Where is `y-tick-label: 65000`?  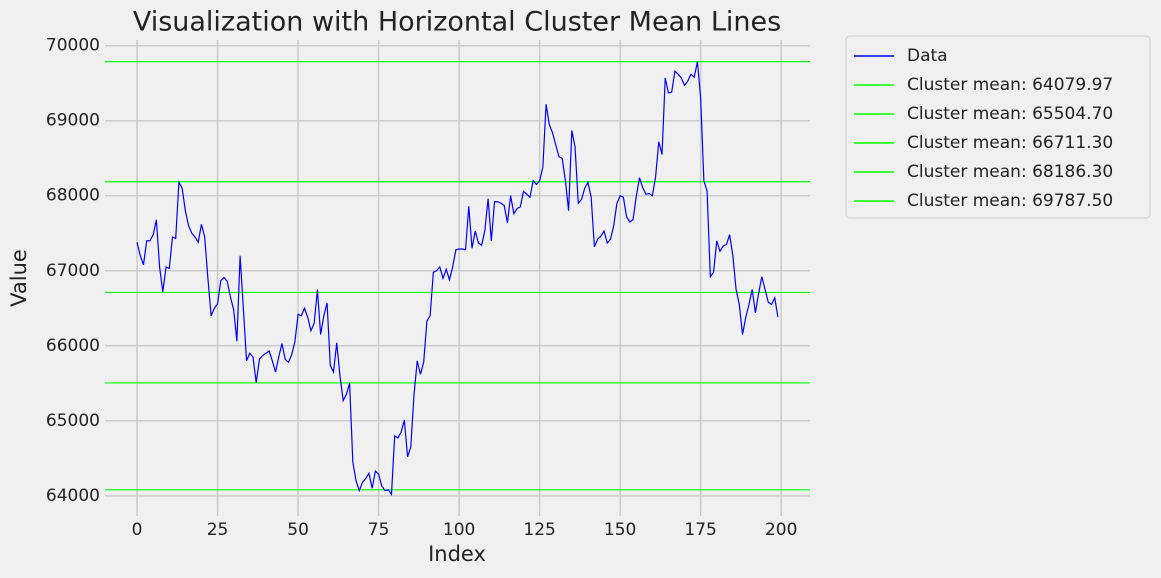 y-tick-label: 65000 is located at coordinates (73, 421).